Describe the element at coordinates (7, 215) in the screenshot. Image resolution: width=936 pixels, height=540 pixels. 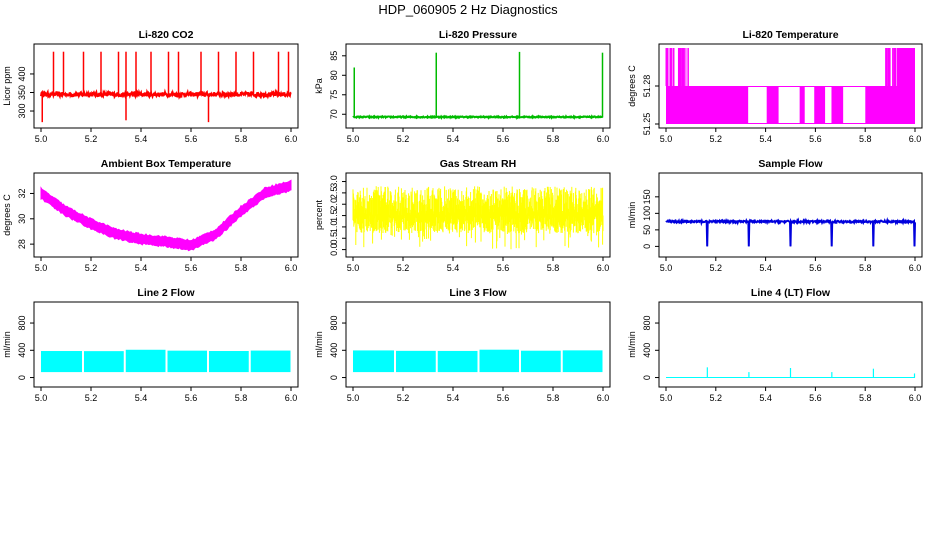
I see `y-axis-label: degrees C` at that location.